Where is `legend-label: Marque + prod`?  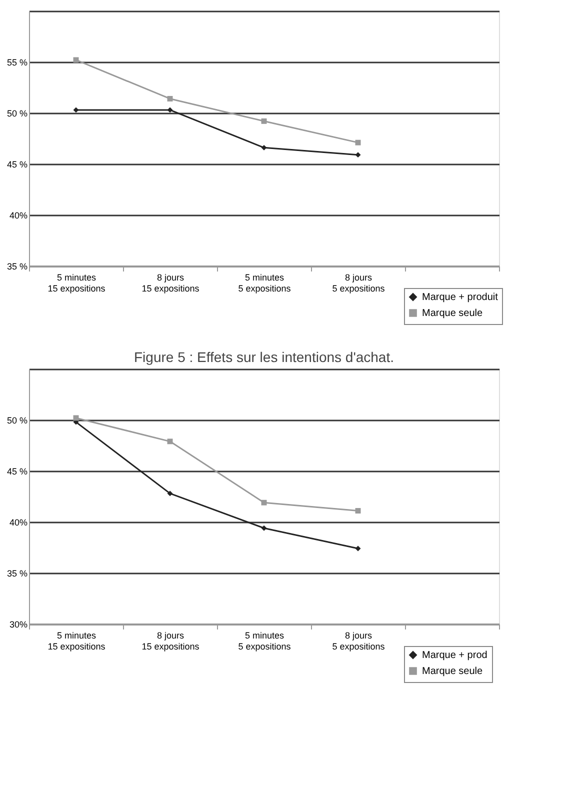 legend-label: Marque + prod is located at coordinates (455, 655).